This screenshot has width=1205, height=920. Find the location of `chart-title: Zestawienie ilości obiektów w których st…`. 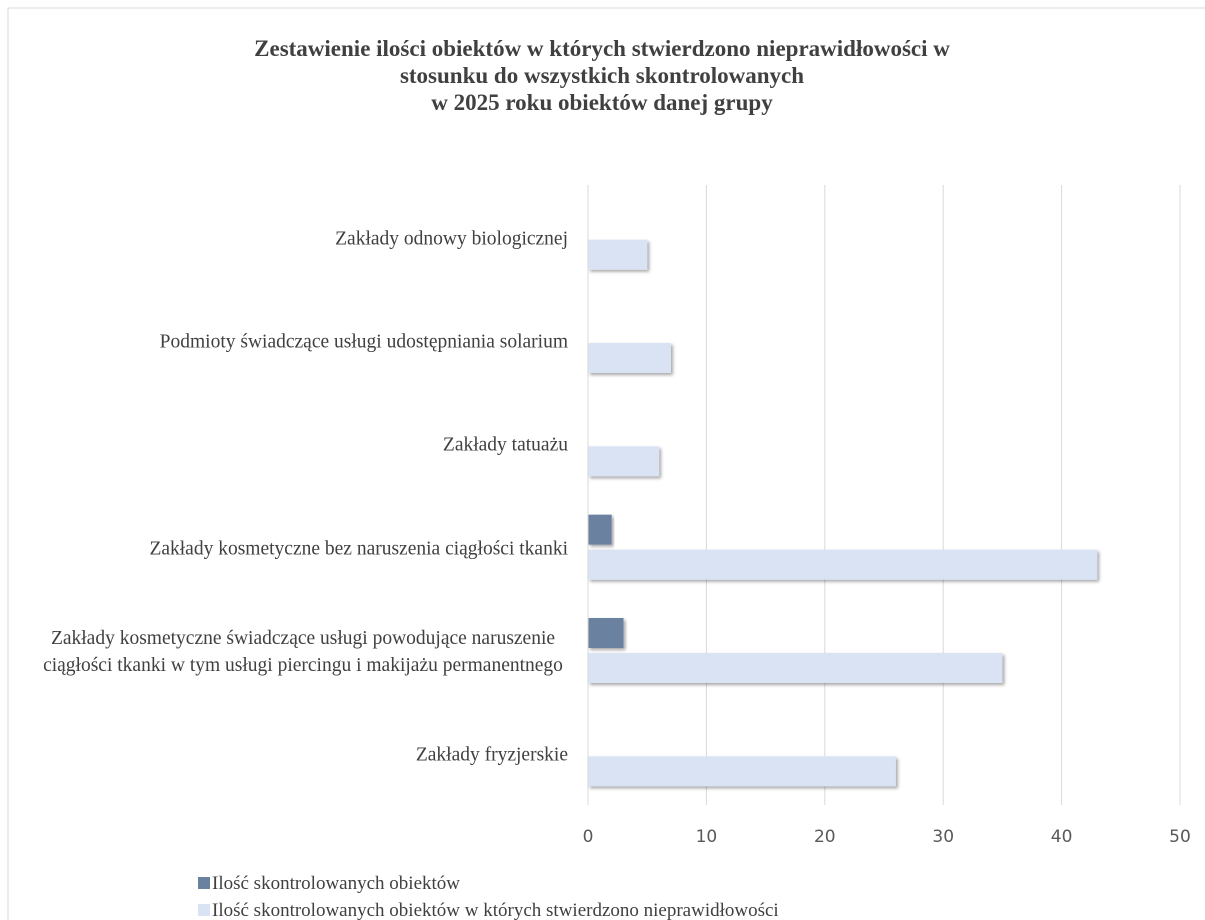

chart-title: Zestawienie ilości obiektów w których st… is located at coordinates (602, 48).